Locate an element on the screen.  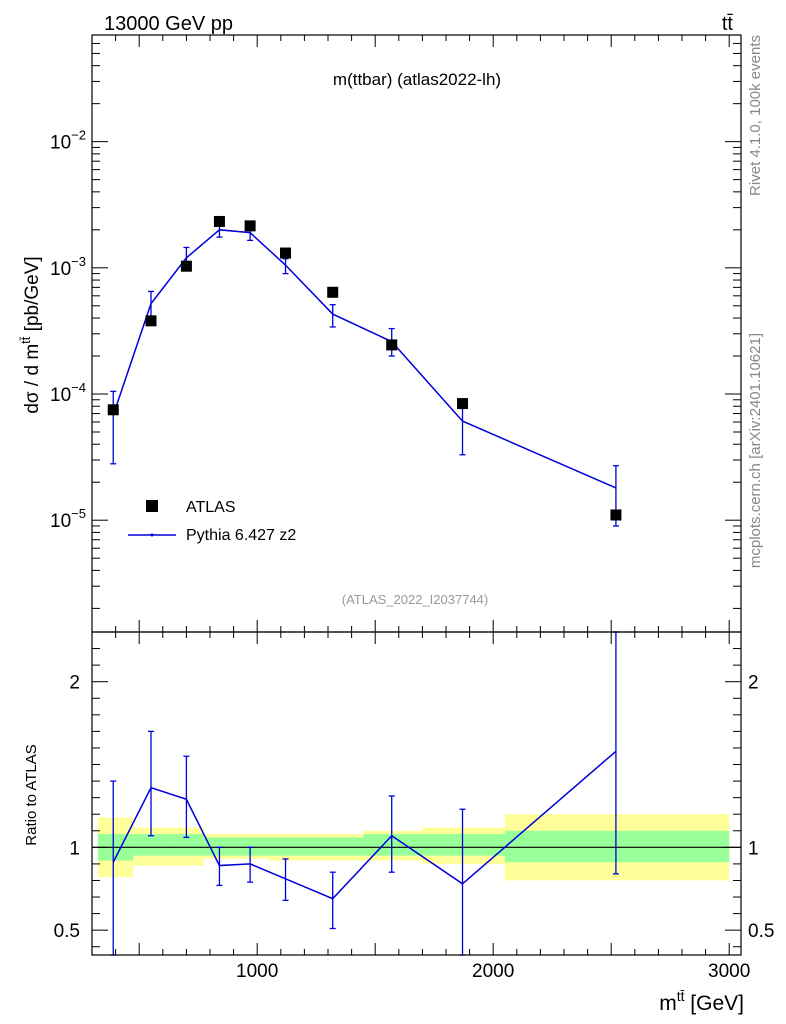
ratio-y-tick-label-right: 1 is located at coordinates (753, 848).